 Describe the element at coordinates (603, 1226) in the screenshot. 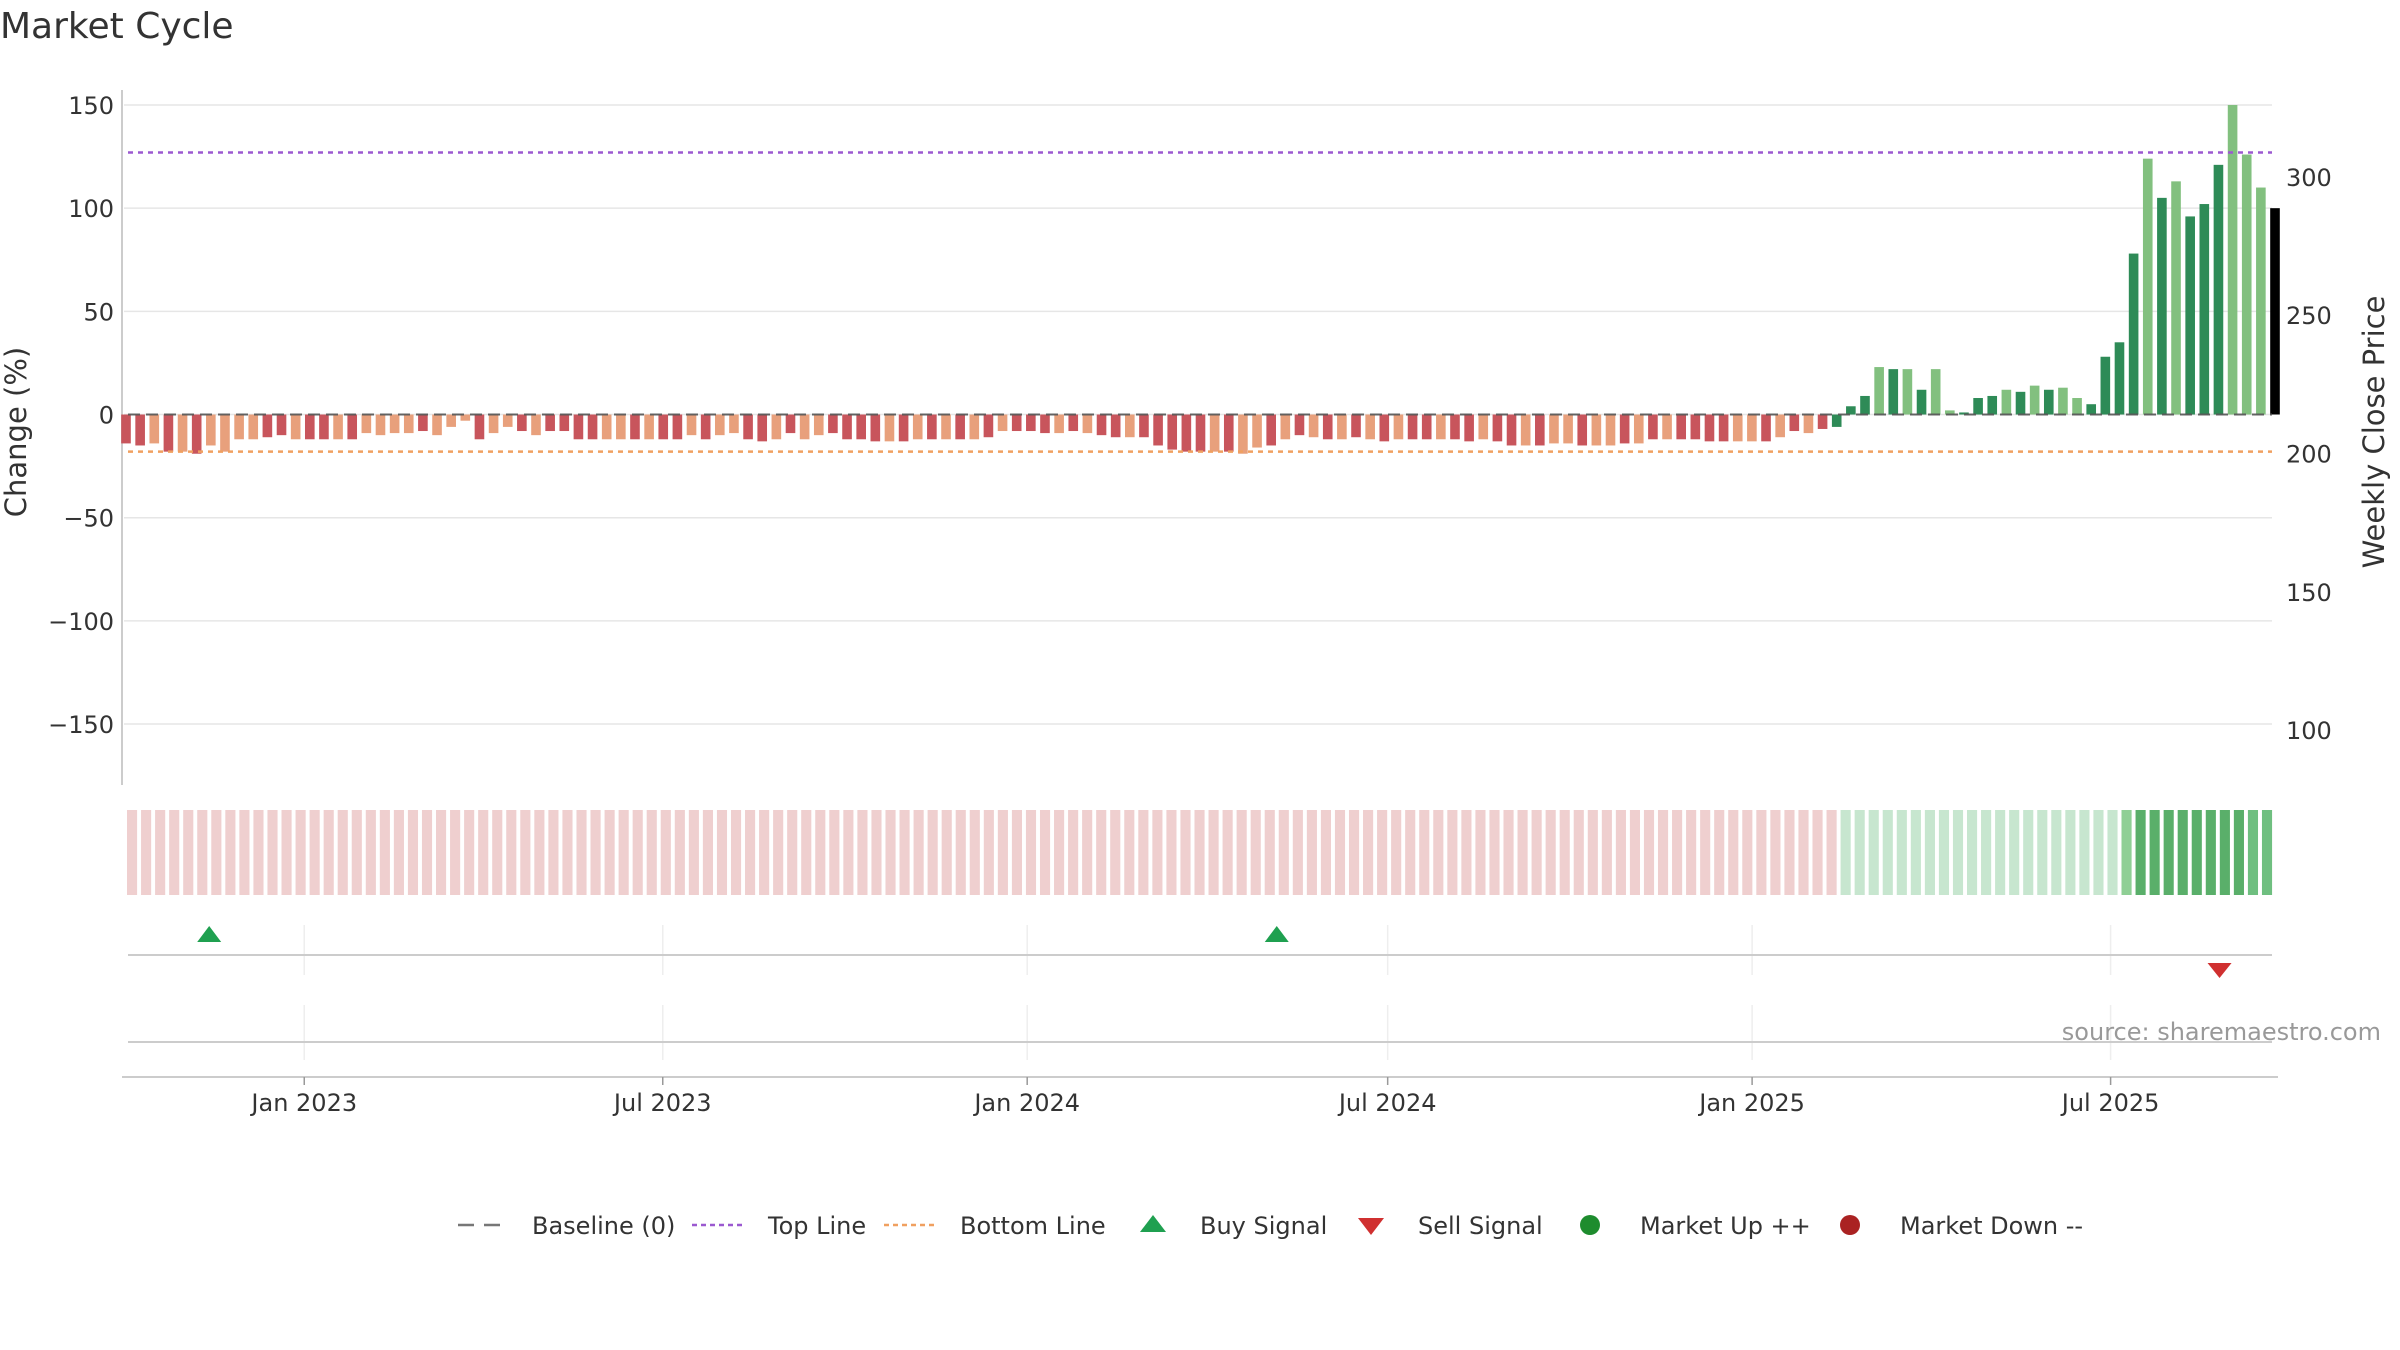

I see `legend-label: Baseline (0)` at that location.